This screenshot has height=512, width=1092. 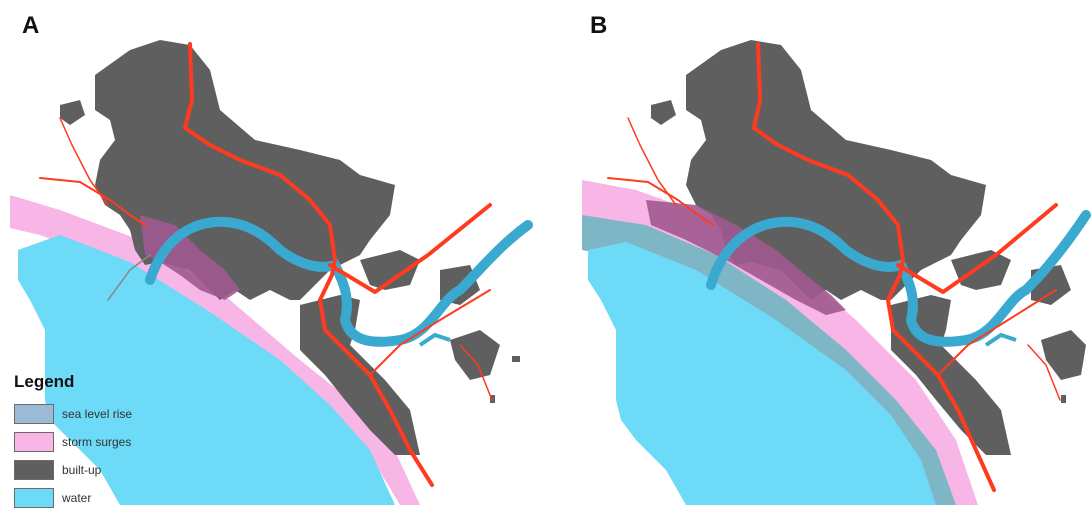 I want to click on legend-item-built-up: built-up, so click(x=114, y=470).